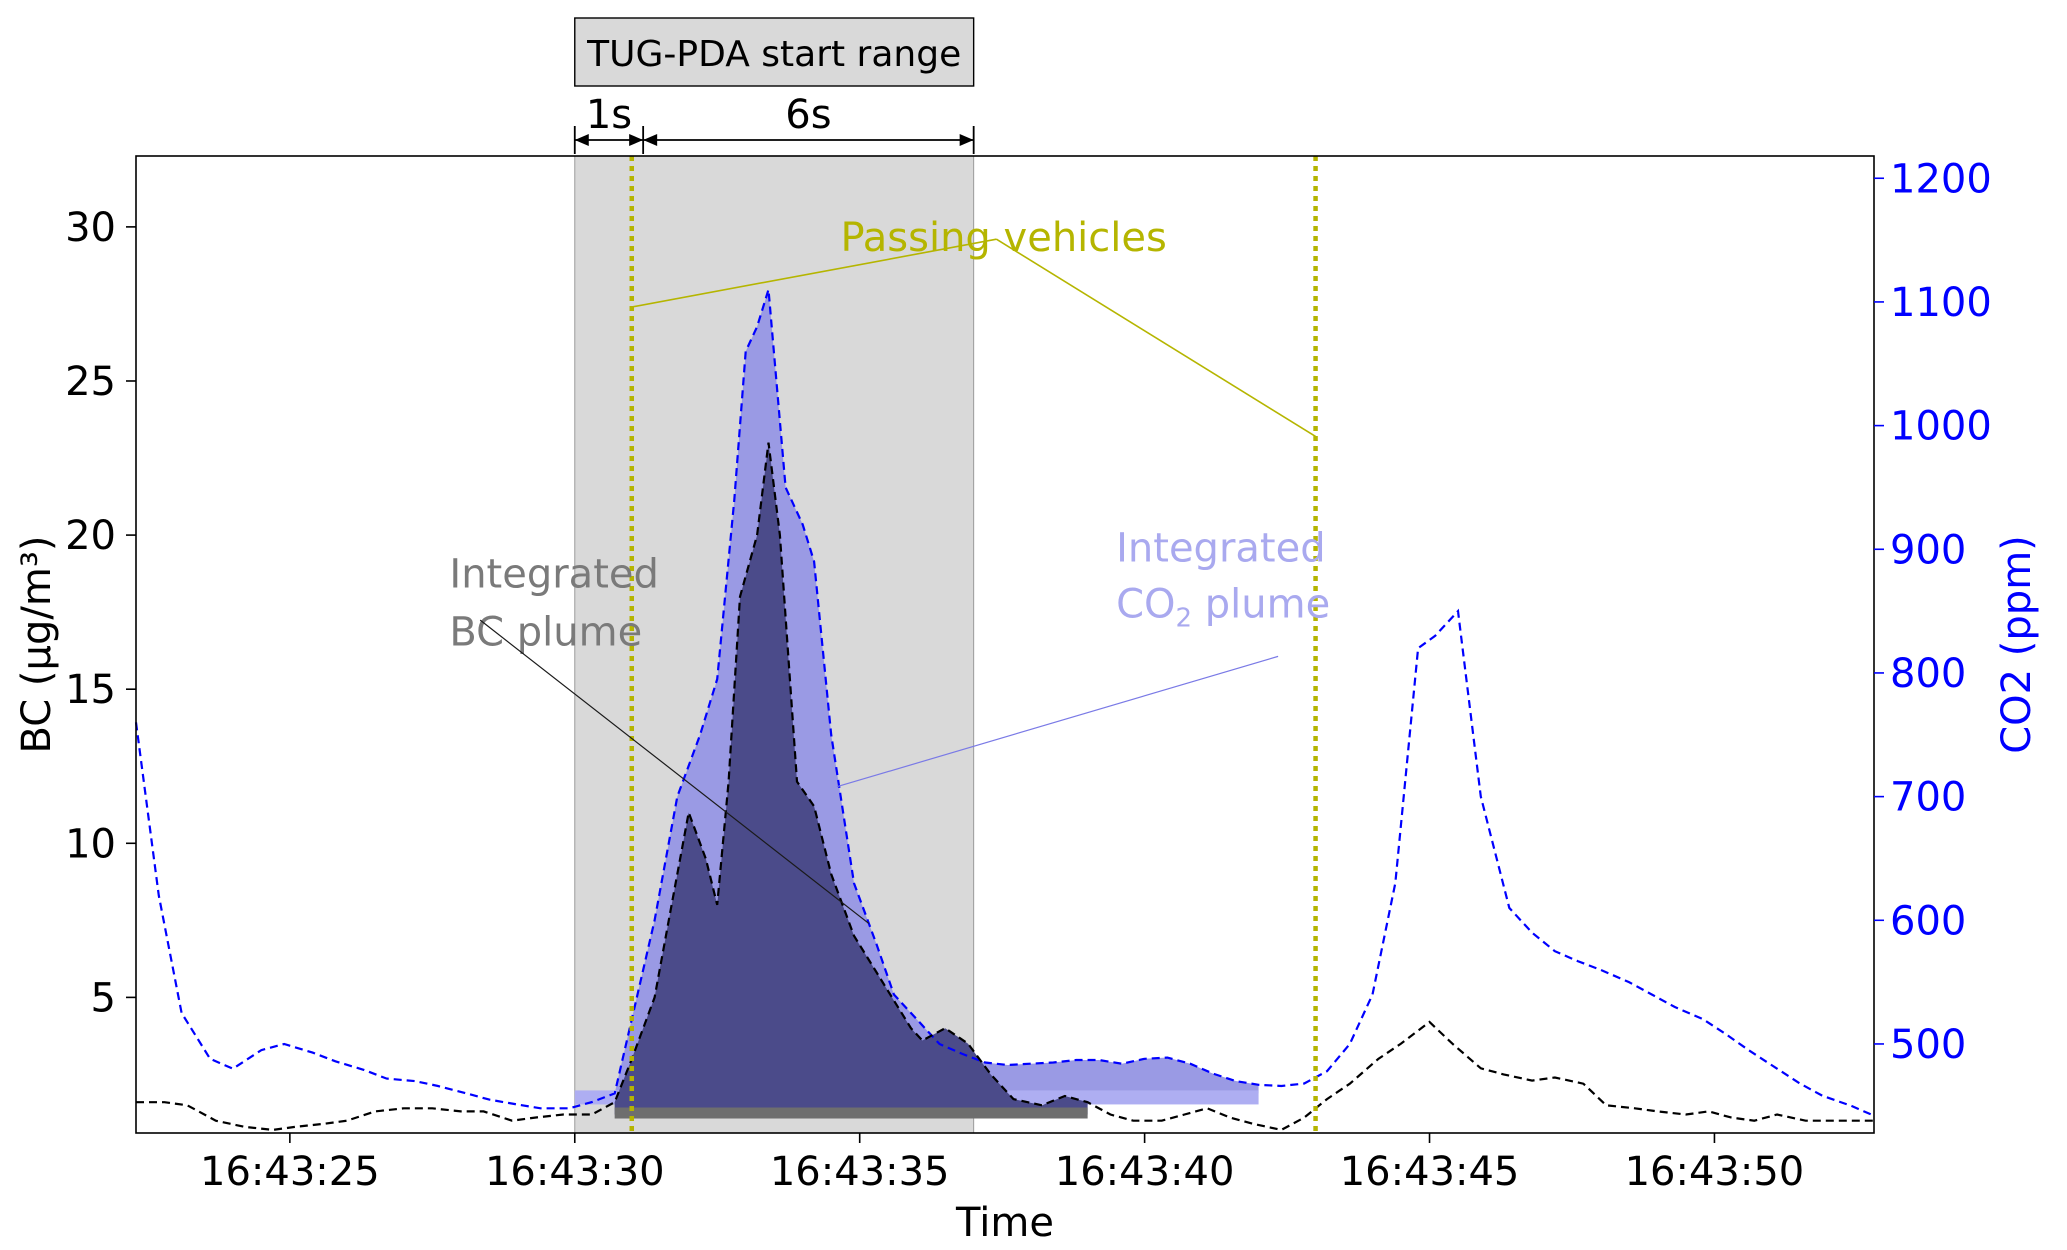 This screenshot has height=1250, width=2067. What do you see at coordinates (1941, 427) in the screenshot?
I see `y-right-tick-label: 1000` at bounding box center [1941, 427].